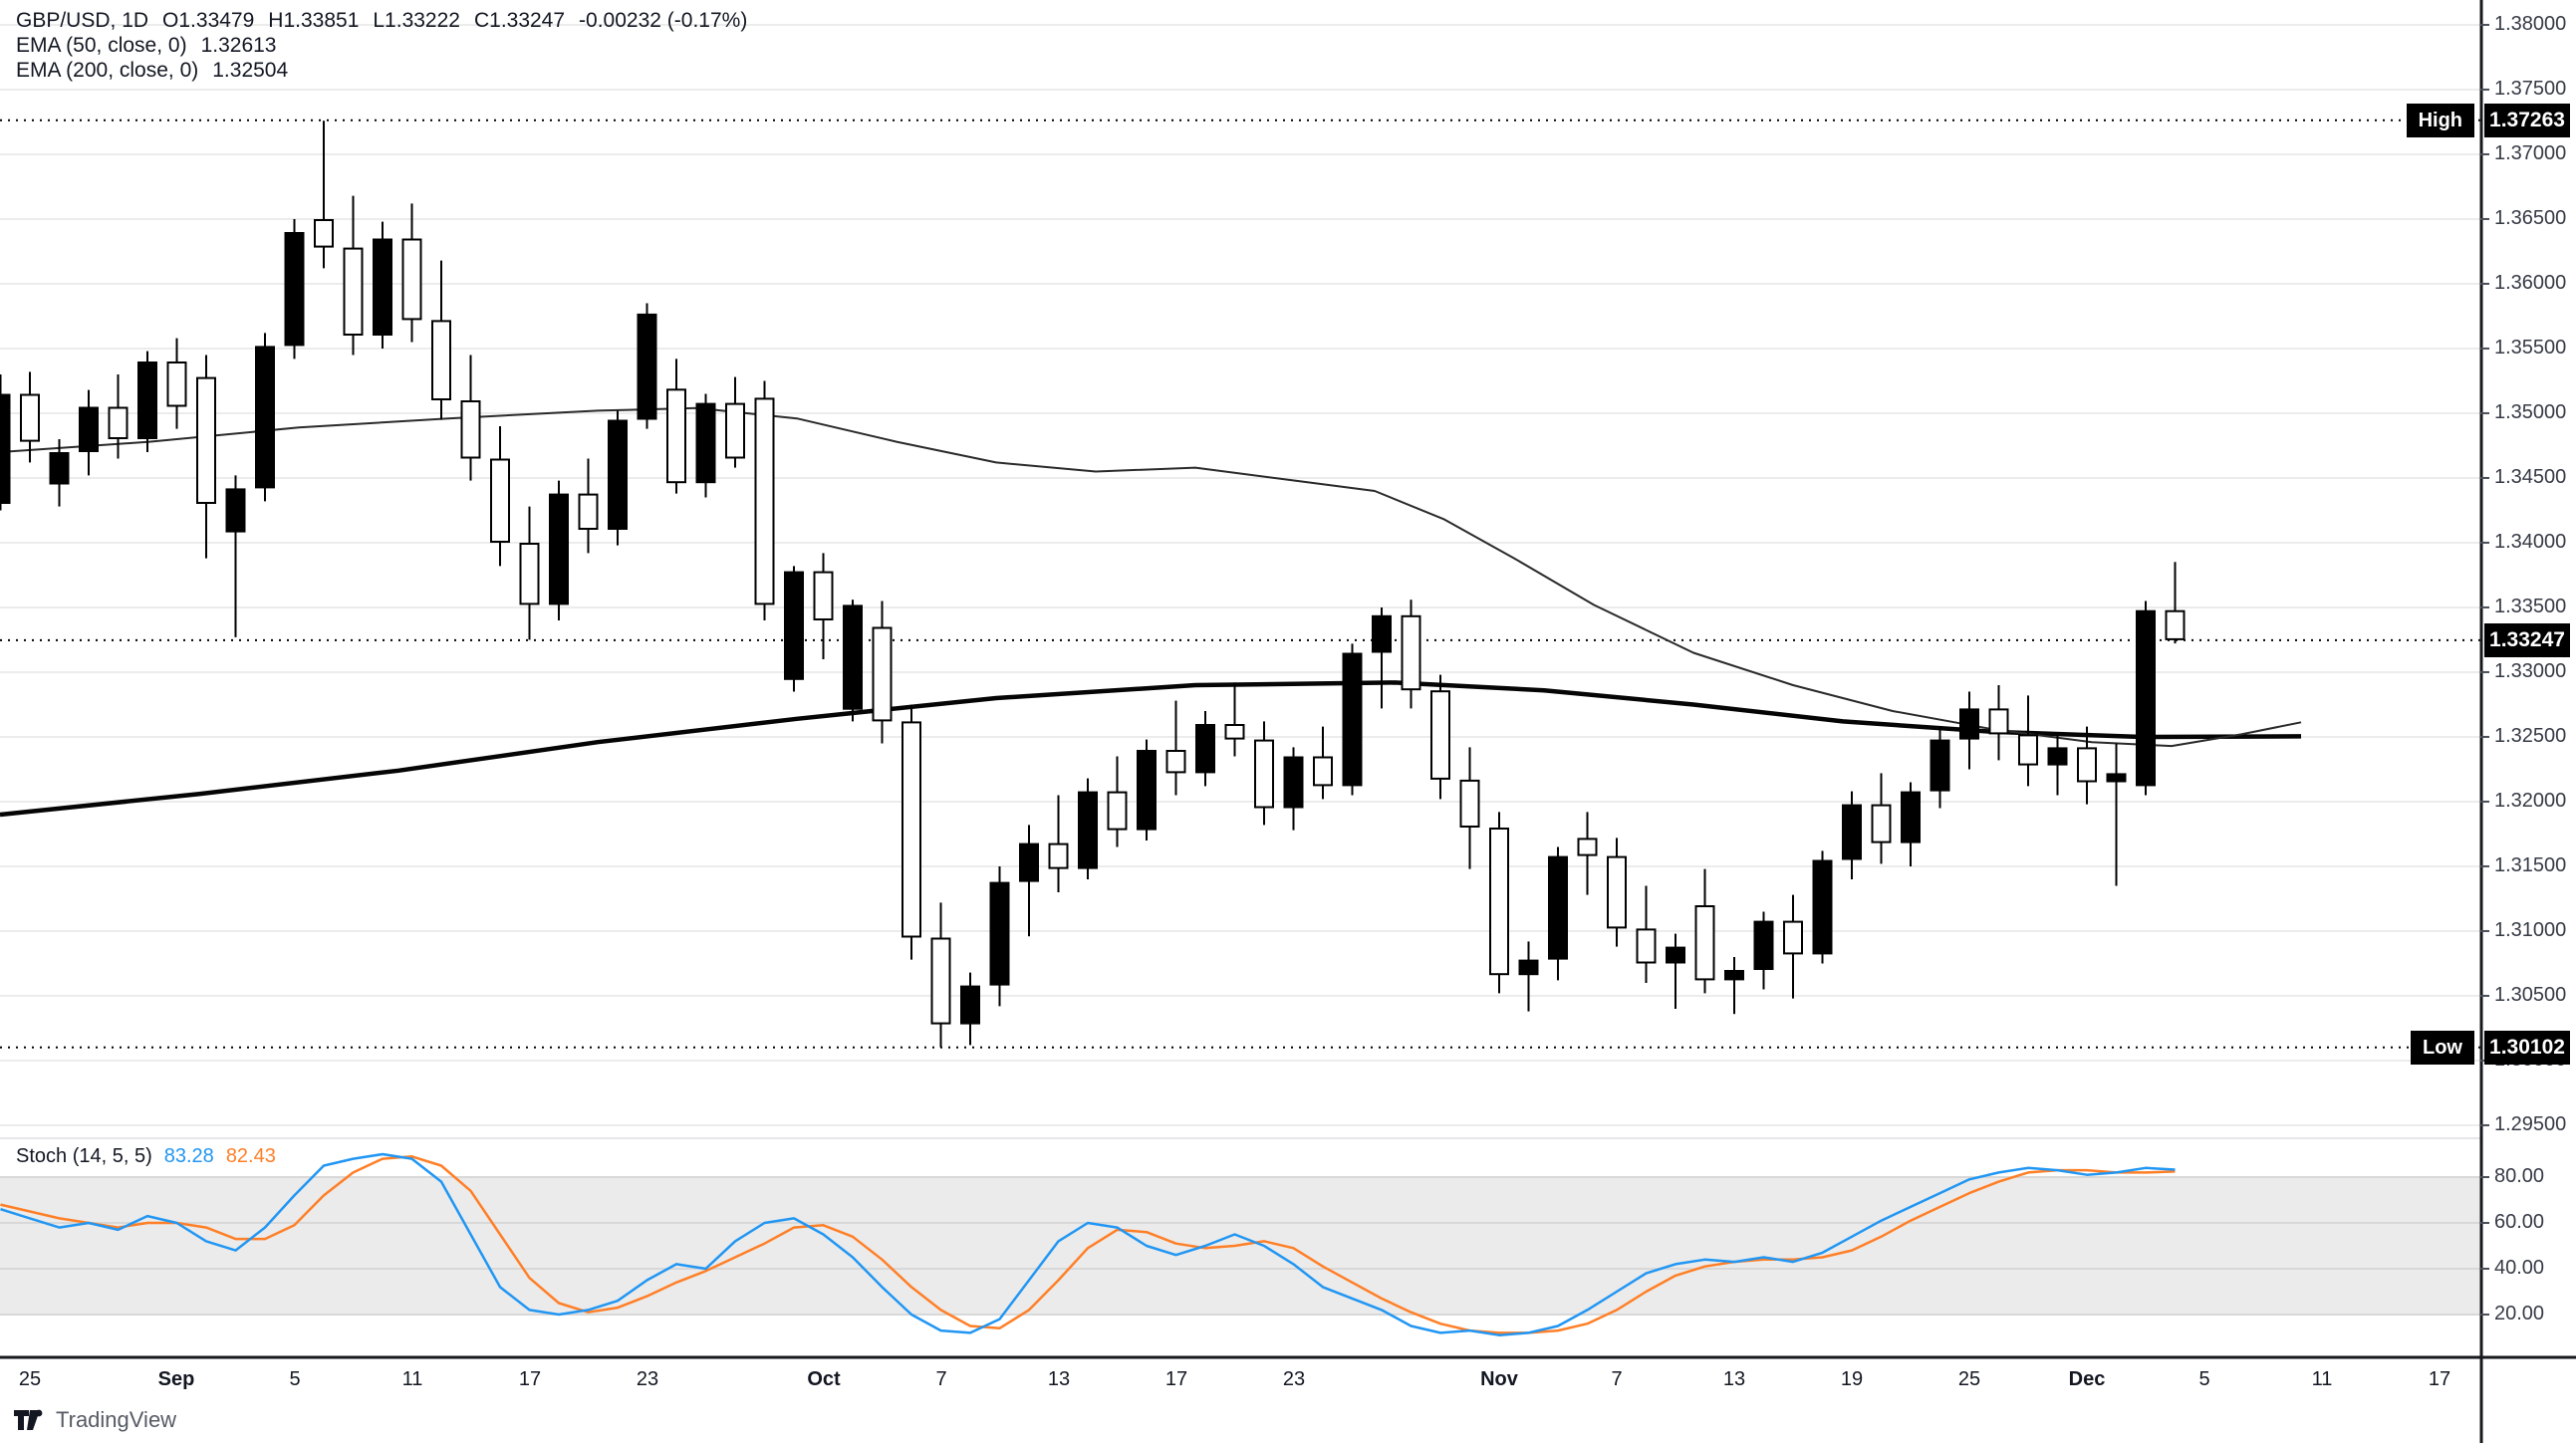 The image size is (2576, 1443). Describe the element at coordinates (2527, 1047) in the screenshot. I see `low-price-badge: 1.30102` at that location.